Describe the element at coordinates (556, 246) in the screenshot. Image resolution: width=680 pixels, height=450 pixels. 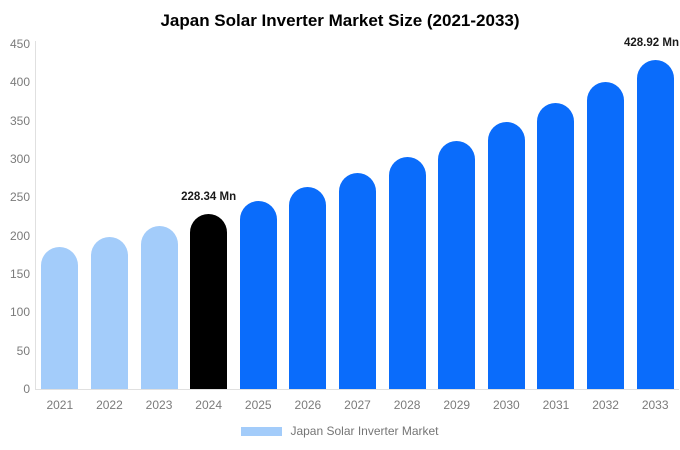
I see `bar-2031` at that location.